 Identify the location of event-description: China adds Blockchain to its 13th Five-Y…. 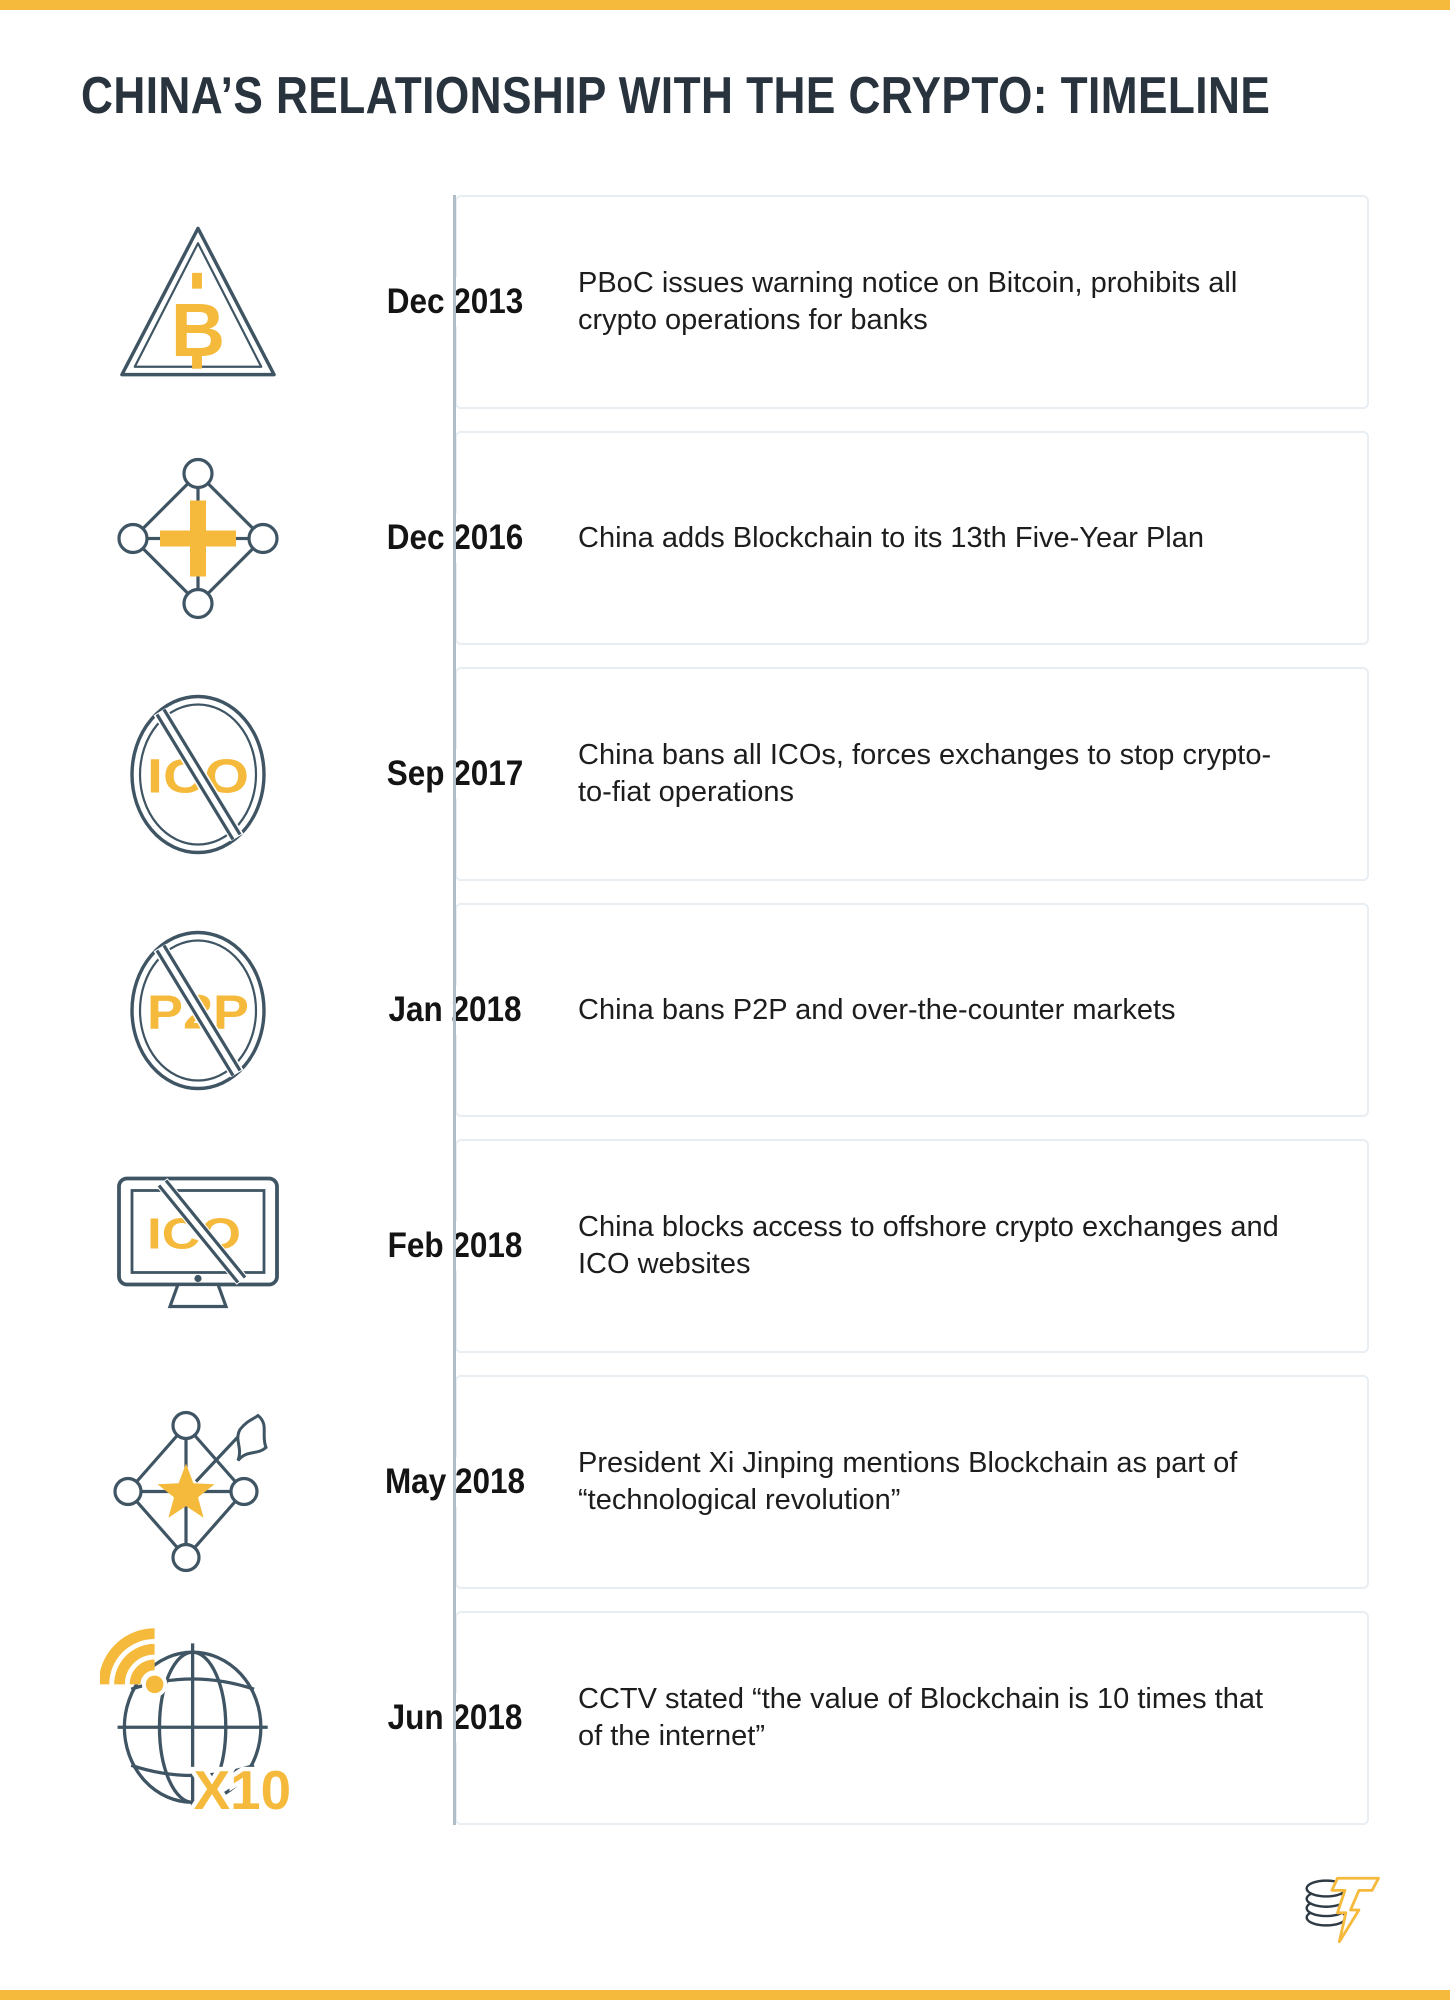
(891, 537).